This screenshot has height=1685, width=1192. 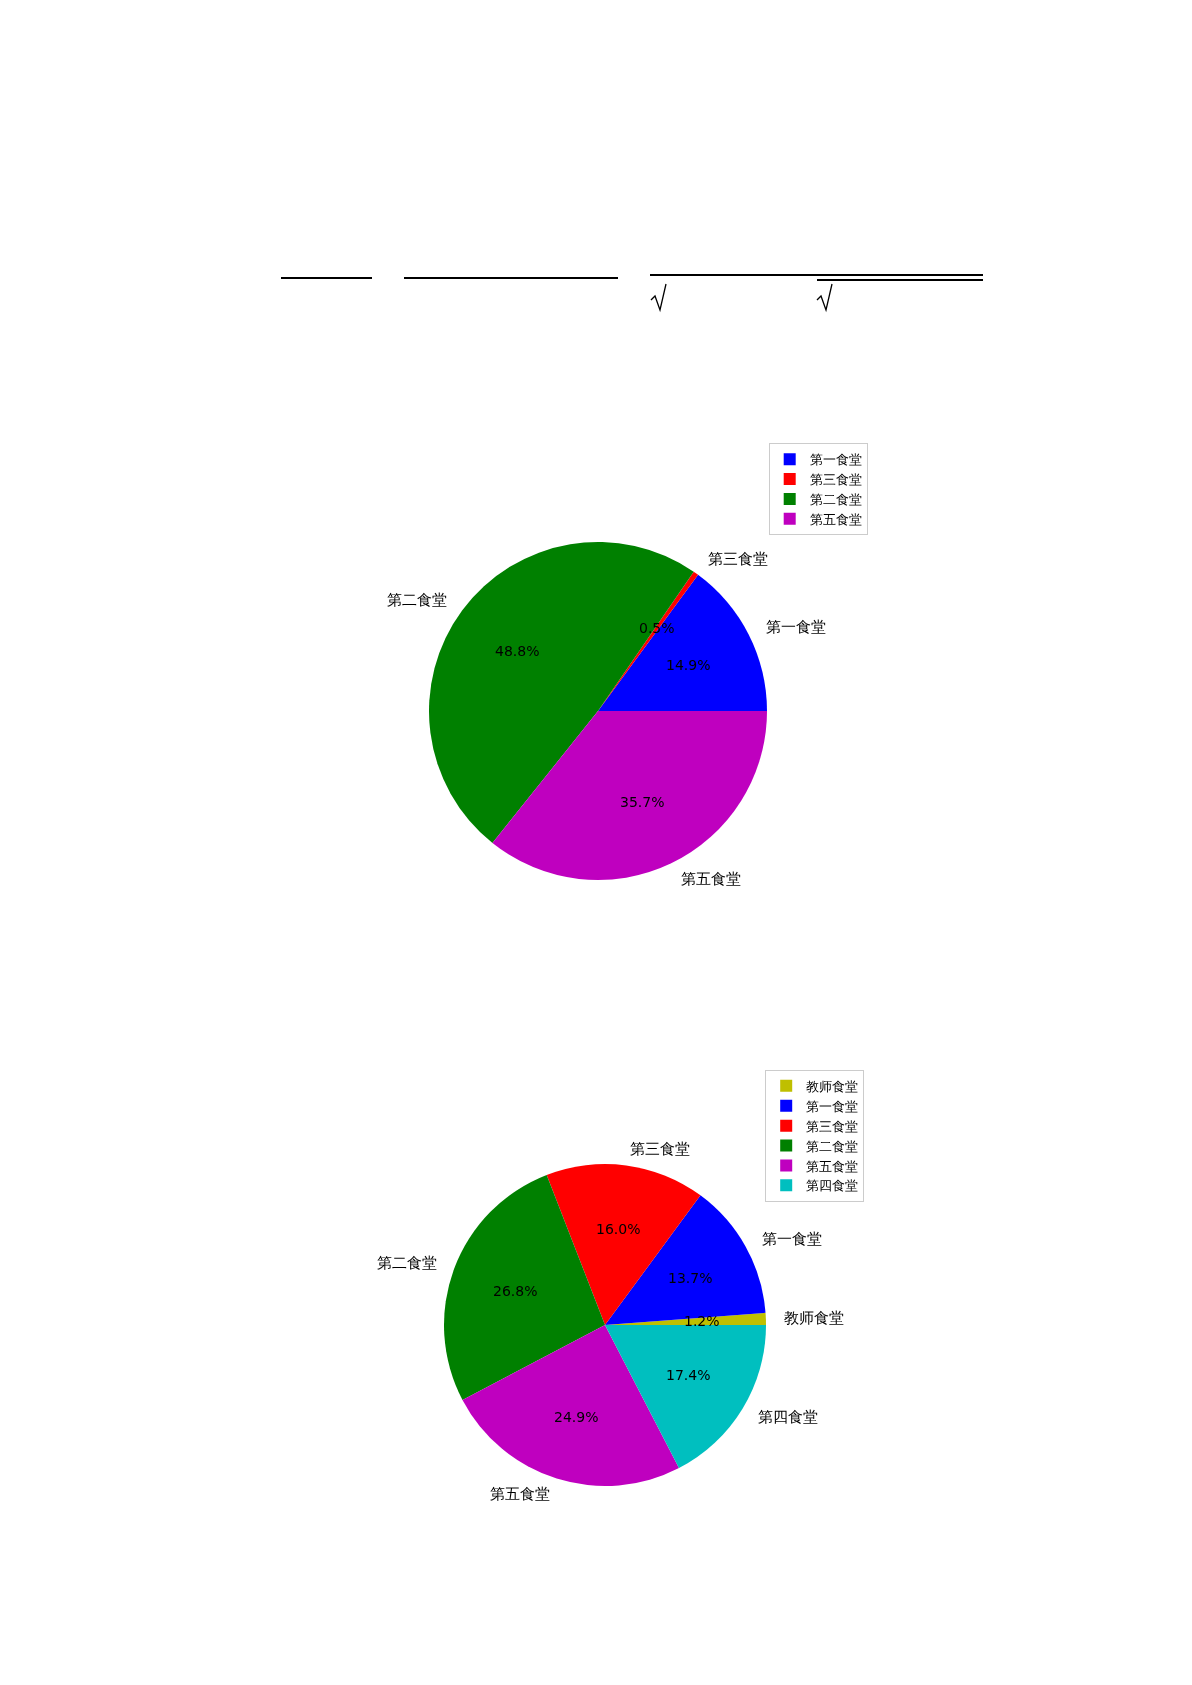 What do you see at coordinates (788, 1417) in the screenshot?
I see `slice-label: 第四食堂` at bounding box center [788, 1417].